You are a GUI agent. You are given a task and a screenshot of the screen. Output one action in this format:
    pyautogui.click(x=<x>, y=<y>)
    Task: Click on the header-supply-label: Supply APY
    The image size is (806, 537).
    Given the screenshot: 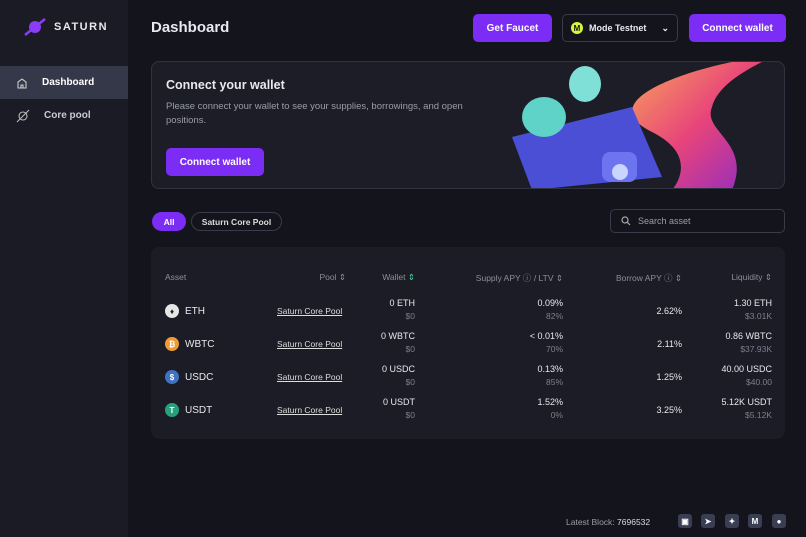 What is the action you would take?
    pyautogui.click(x=498, y=278)
    